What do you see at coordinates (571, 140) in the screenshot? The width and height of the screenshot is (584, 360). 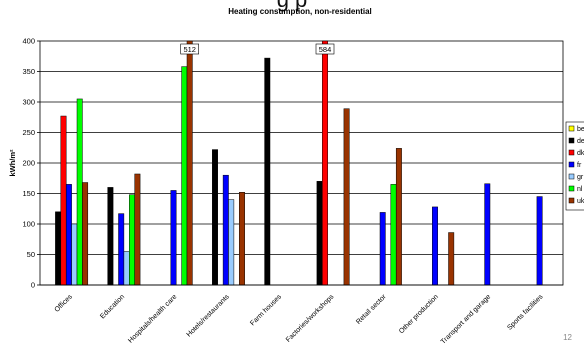 I see `legend-swatch-de` at bounding box center [571, 140].